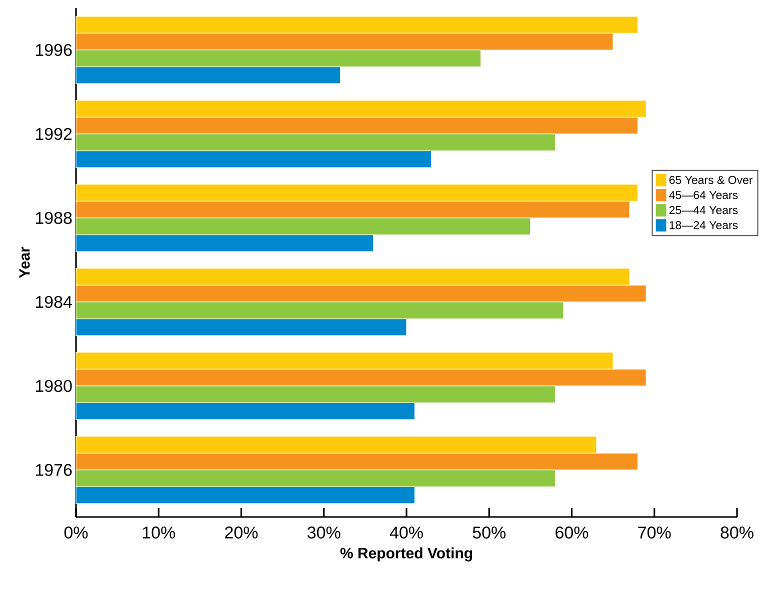  What do you see at coordinates (703, 195) in the screenshot?
I see `legend-label: 45—64 Years` at bounding box center [703, 195].